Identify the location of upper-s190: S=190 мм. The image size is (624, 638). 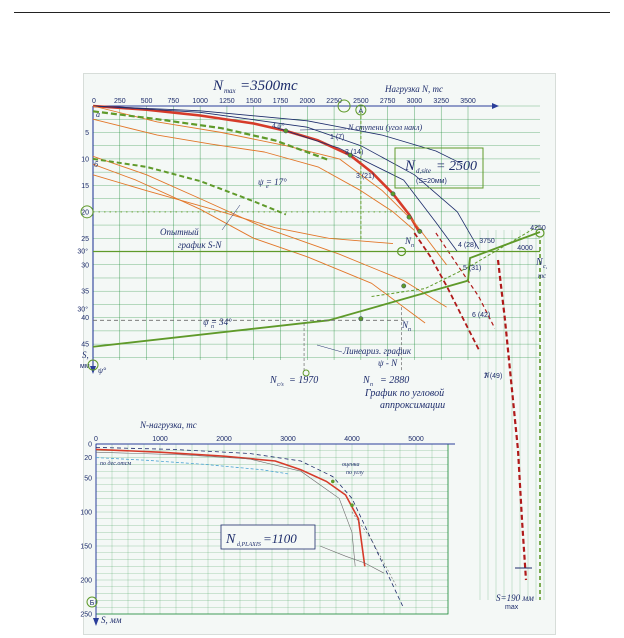
(515, 598).